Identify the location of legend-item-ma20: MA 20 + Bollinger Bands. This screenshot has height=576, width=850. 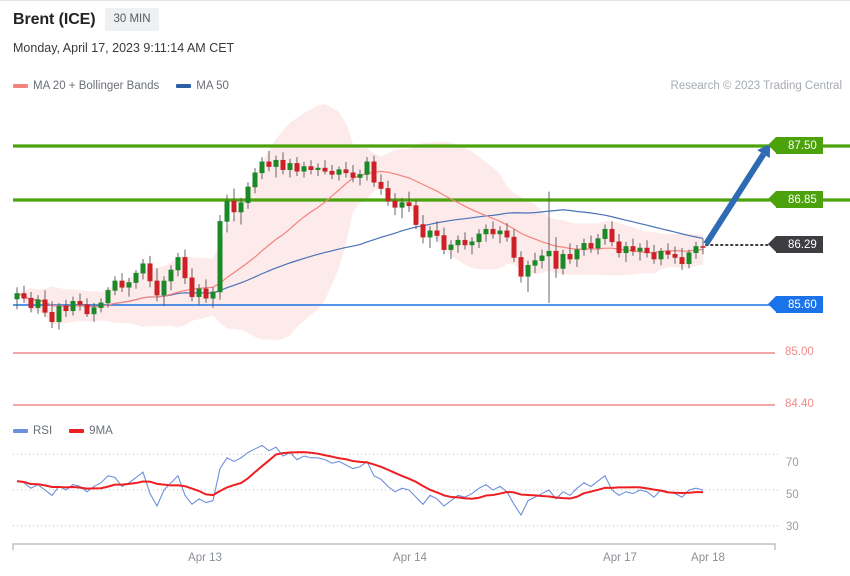
(86, 86).